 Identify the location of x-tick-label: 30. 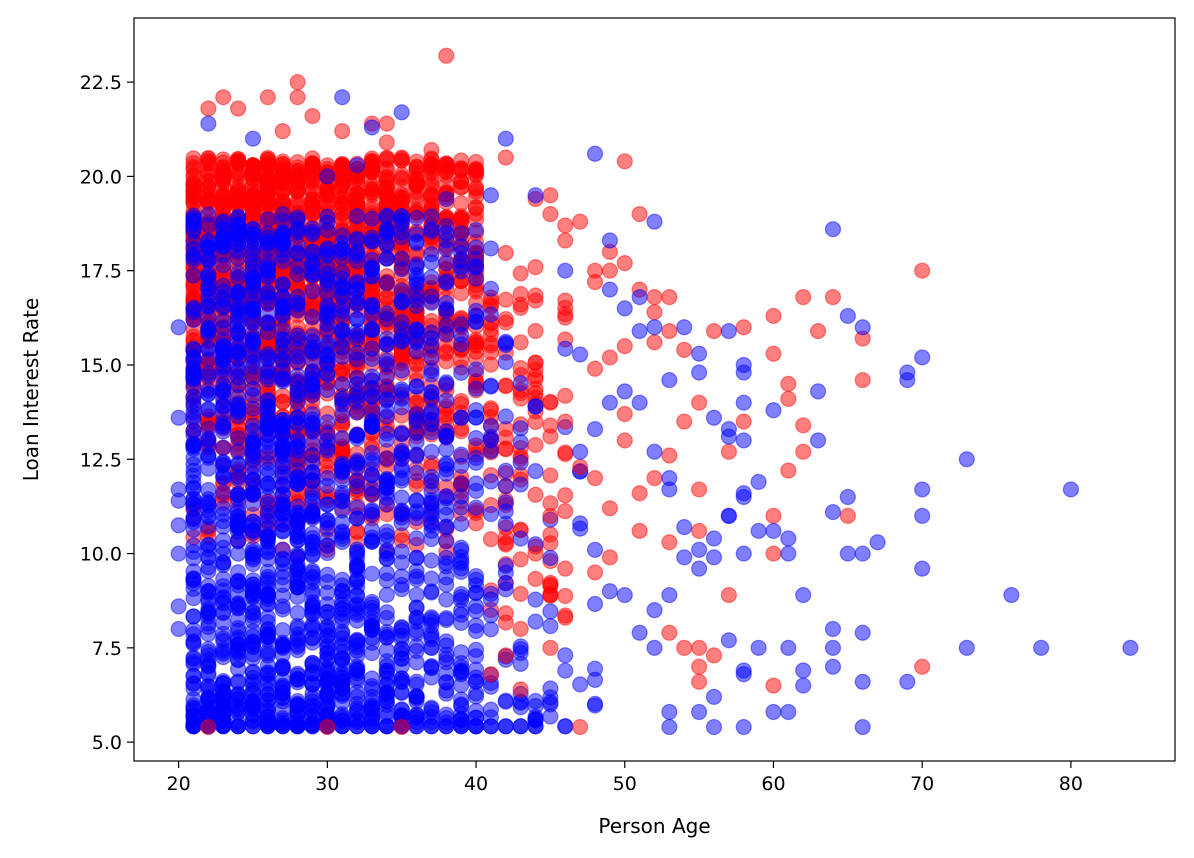
(327, 784).